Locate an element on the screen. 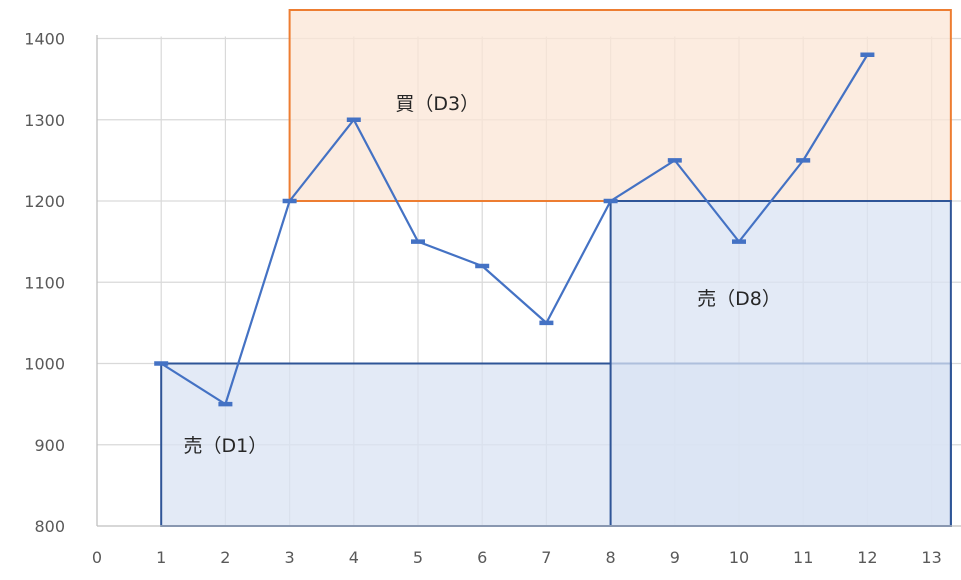 The width and height of the screenshot is (961, 580). x-tick-label: 2 is located at coordinates (225, 557).